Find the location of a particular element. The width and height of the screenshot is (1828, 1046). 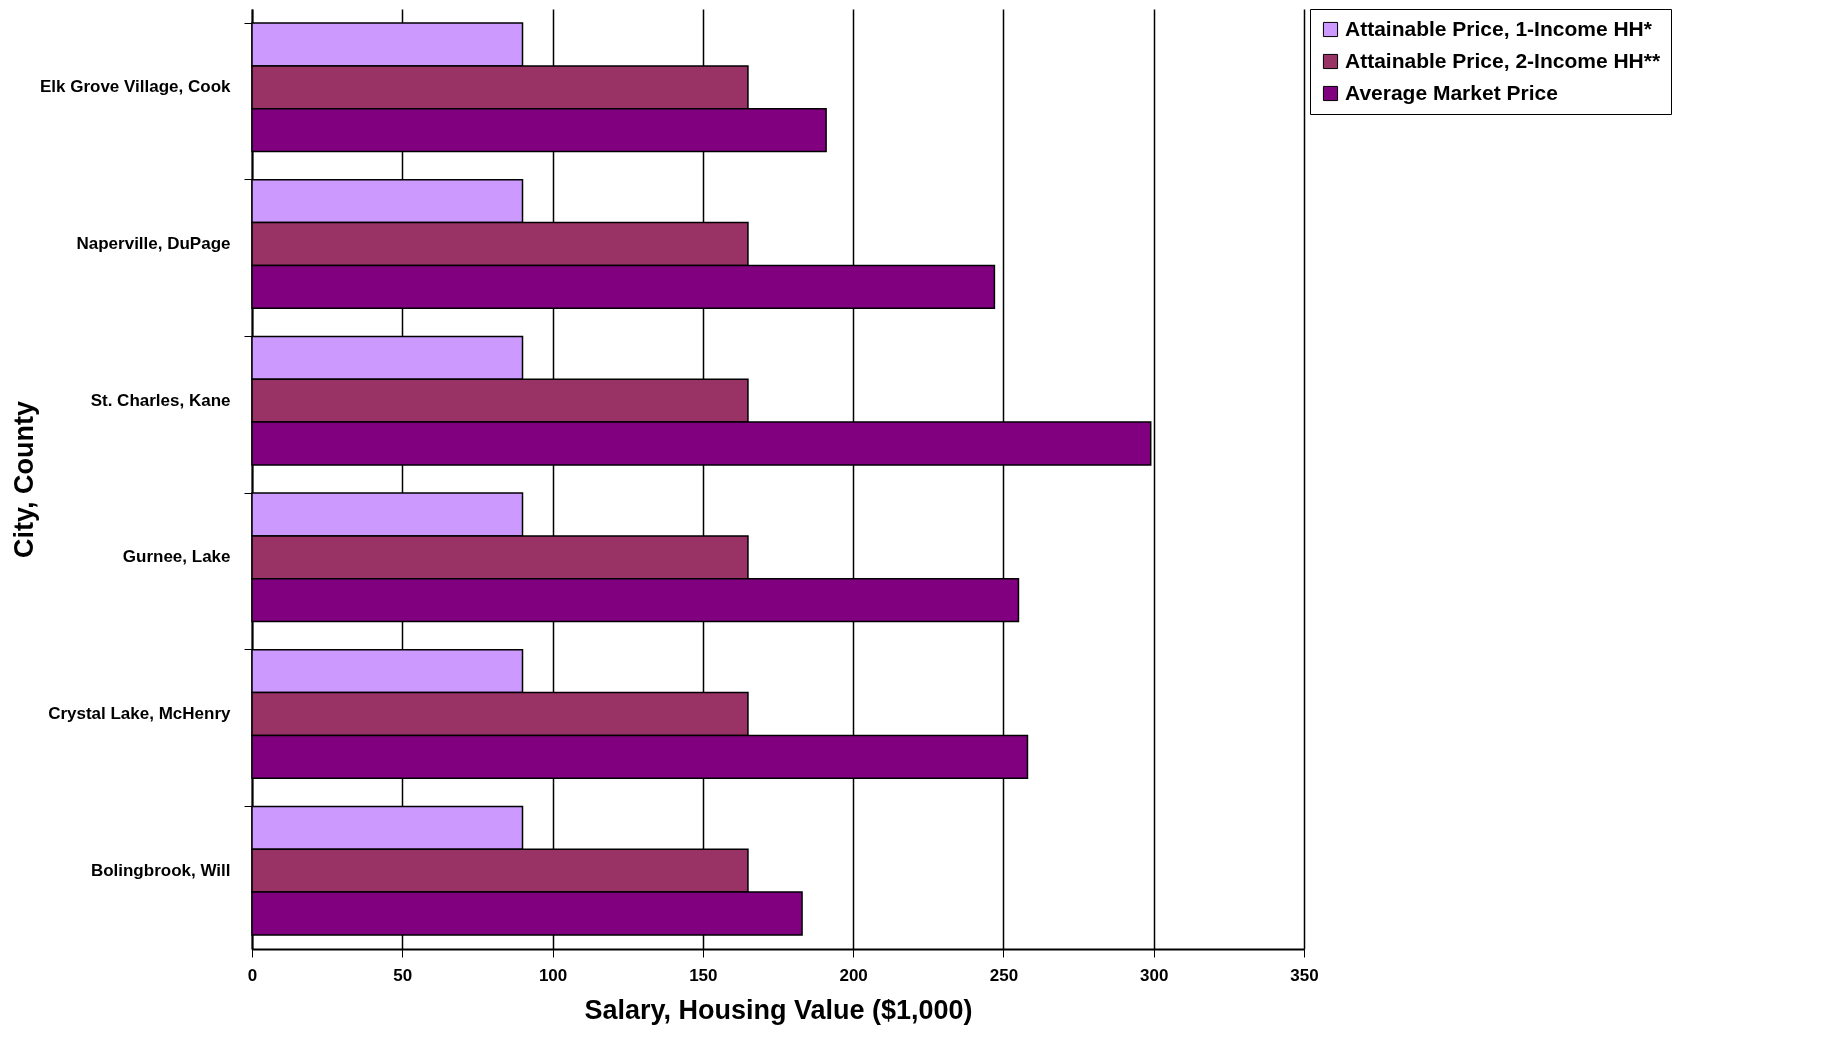

y-tick-label: Elk Grove Village, Cook is located at coordinates (135, 87).